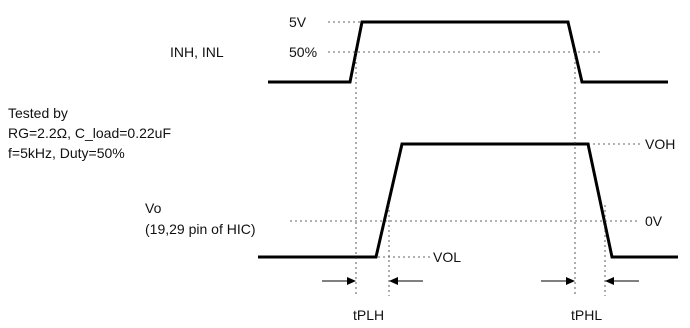  I want to click on input-waveform-group, so click(468, 52).